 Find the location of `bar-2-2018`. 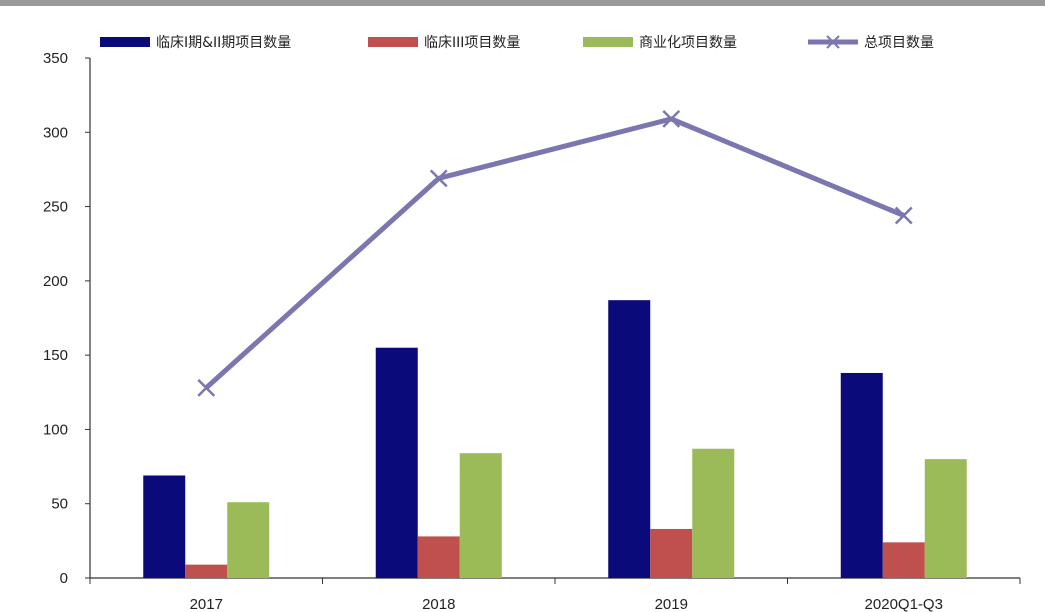

bar-2-2018 is located at coordinates (438, 557).